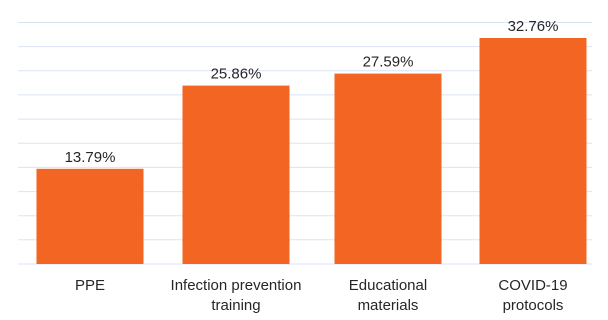 The width and height of the screenshot is (608, 320). I want to click on data-label: 25.86%, so click(236, 74).